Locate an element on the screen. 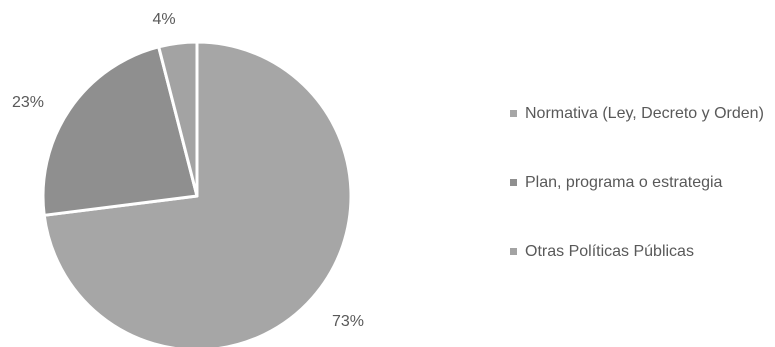  pie-slice-otras is located at coordinates (178, 119).